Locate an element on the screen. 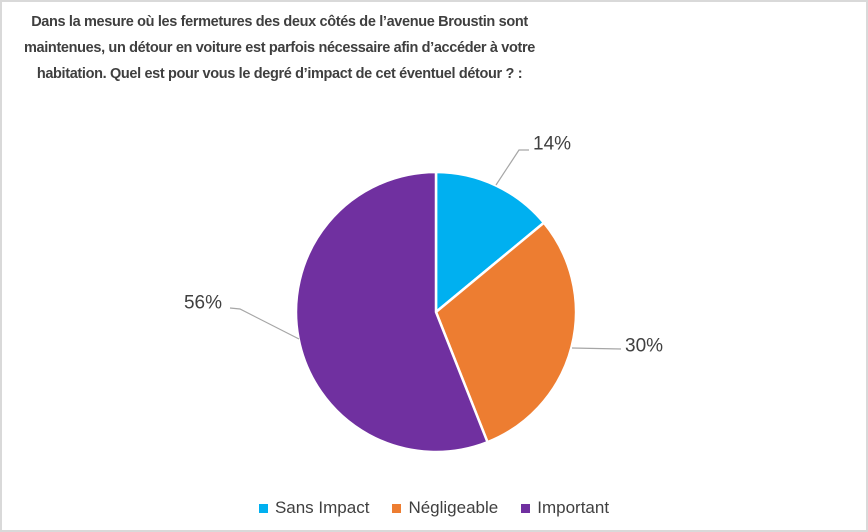 The image size is (868, 532). legend-item-negligeable: Négligeable is located at coordinates (445, 508).